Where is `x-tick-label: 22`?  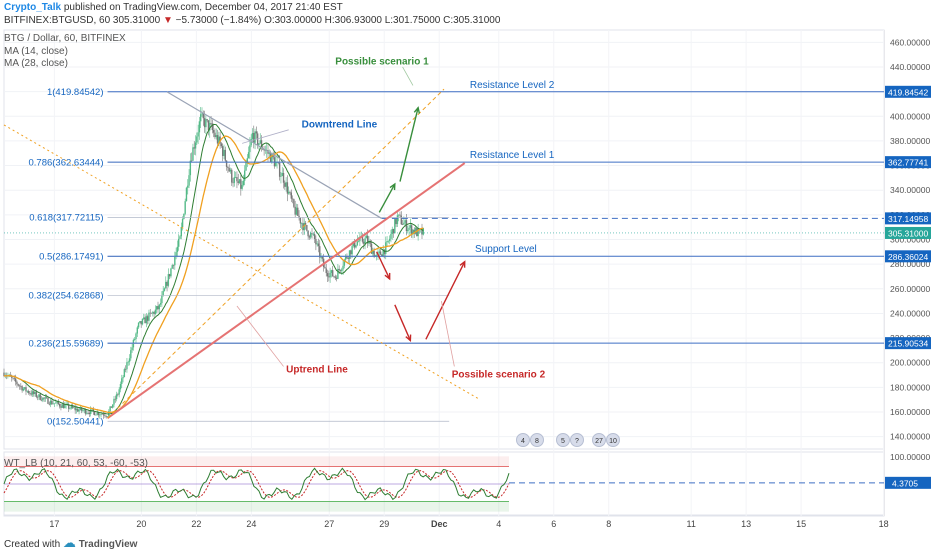 x-tick-label: 22 is located at coordinates (196, 524).